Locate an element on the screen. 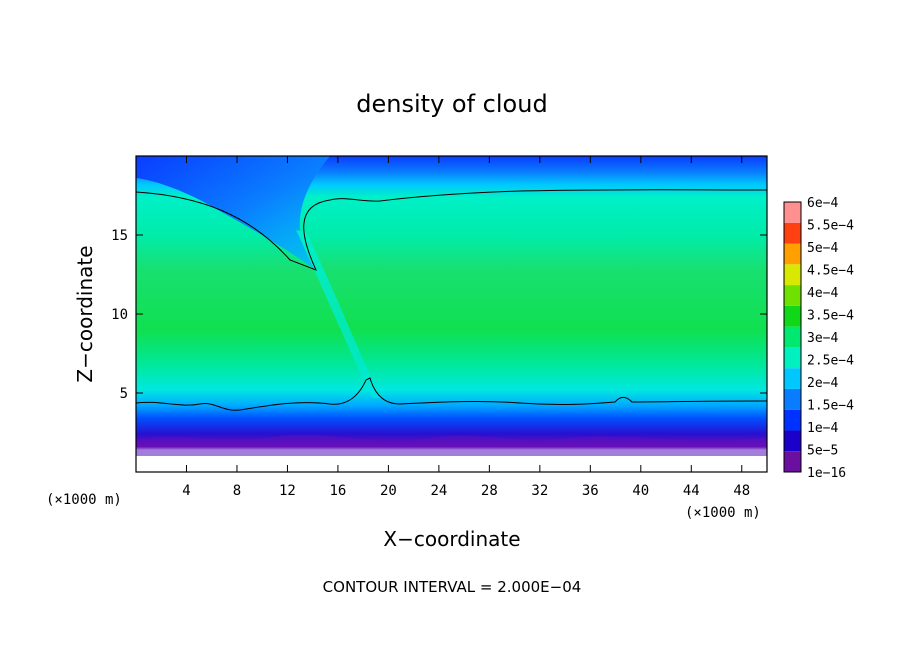 The width and height of the screenshot is (904, 659). x-tick-label-2: 12 is located at coordinates (287, 491).